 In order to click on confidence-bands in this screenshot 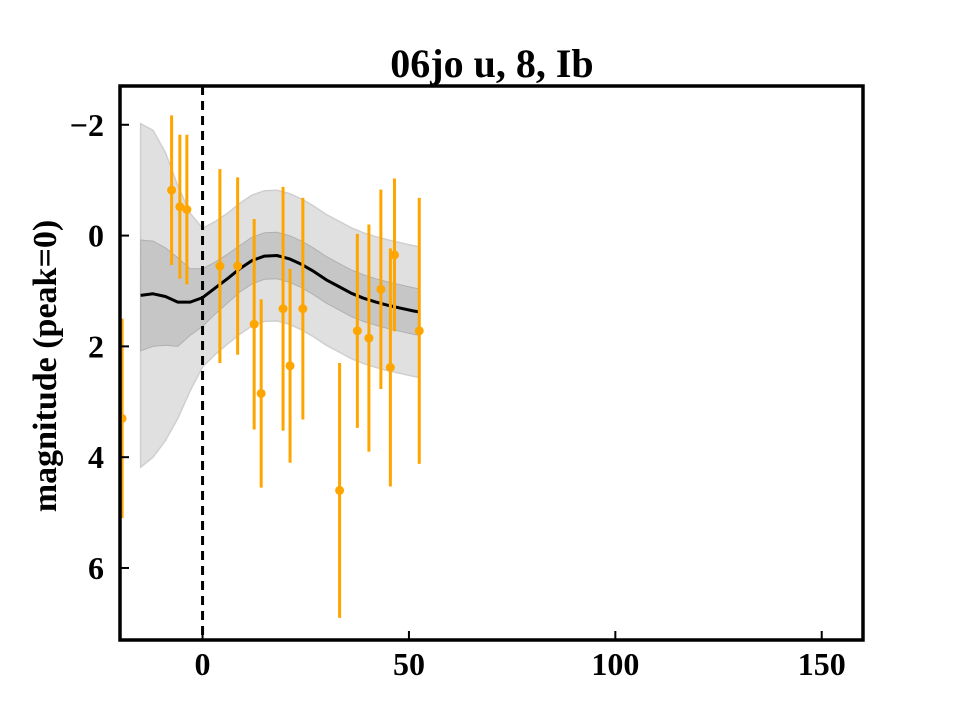, I will do `click(280, 295)`.